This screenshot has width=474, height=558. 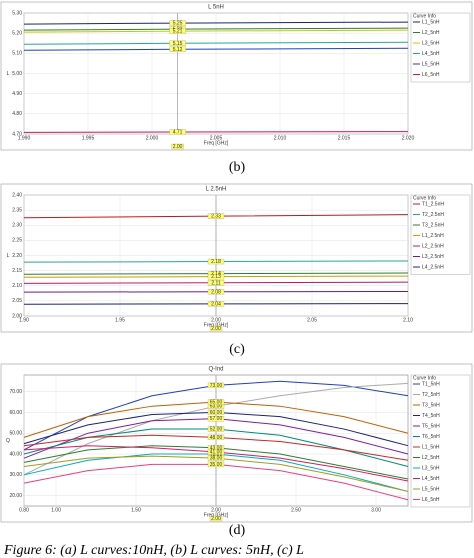 What do you see at coordinates (408, 138) in the screenshot?
I see `x-tick-label: 2.020` at bounding box center [408, 138].